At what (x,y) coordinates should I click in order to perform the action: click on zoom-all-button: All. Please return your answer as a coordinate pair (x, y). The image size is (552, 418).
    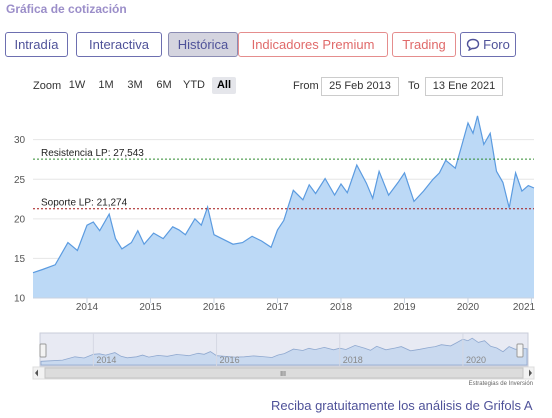
    Looking at the image, I should click on (224, 85).